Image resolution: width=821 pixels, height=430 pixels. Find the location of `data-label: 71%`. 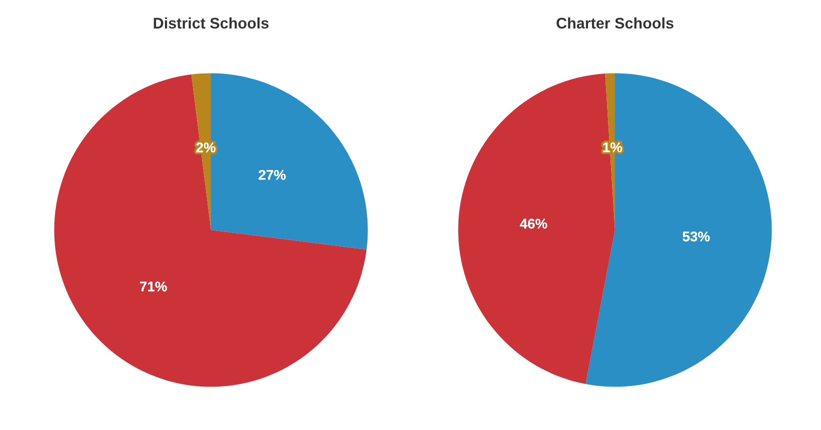

data-label: 71% is located at coordinates (153, 287).